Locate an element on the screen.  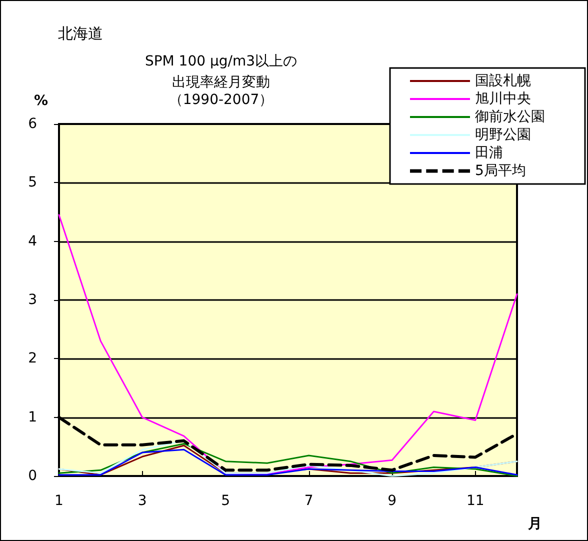
x-tick-label: 9 is located at coordinates (392, 501).